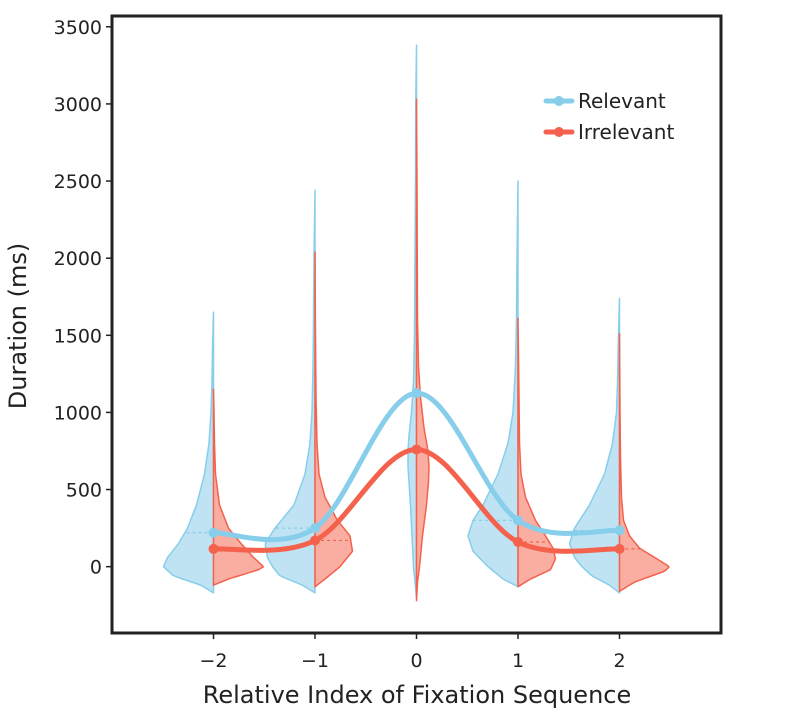 This screenshot has height=718, width=800. What do you see at coordinates (622, 101) in the screenshot?
I see `legend-label-relevant: Relevant` at bounding box center [622, 101].